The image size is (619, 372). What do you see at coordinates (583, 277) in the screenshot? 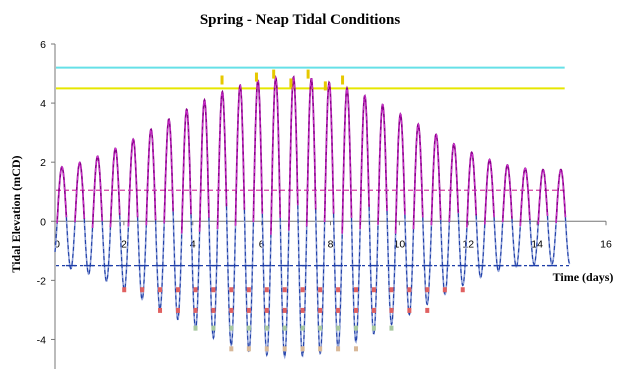
I see `x-axis-label: Time (days)` at bounding box center [583, 277].